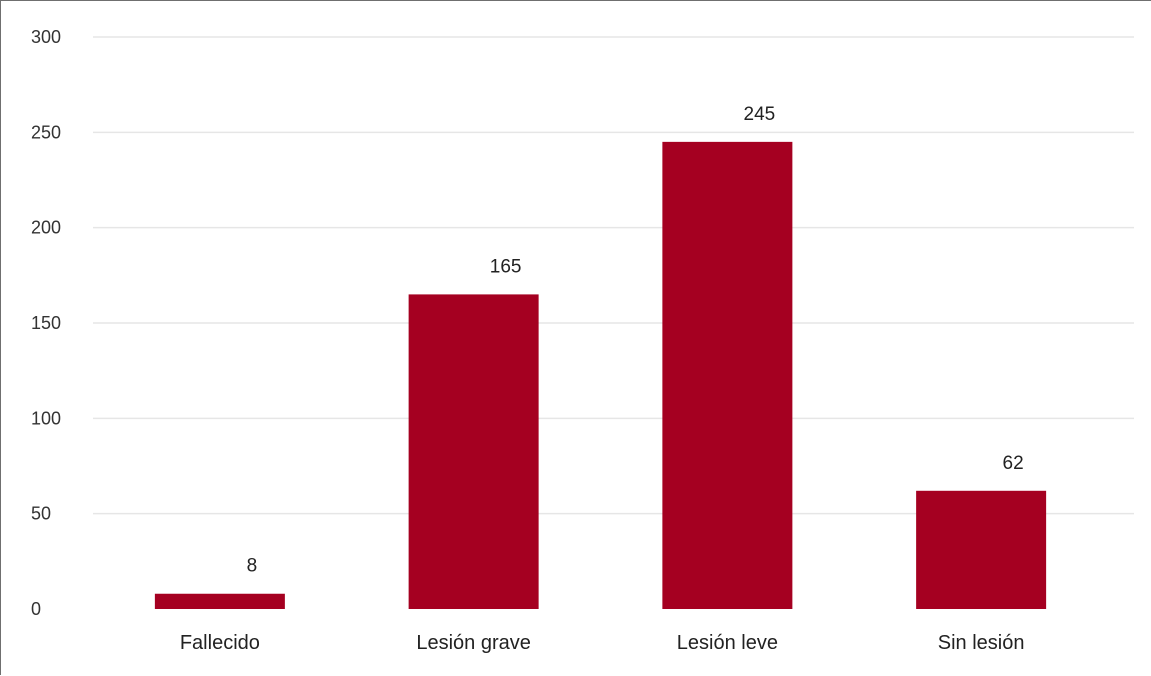 The width and height of the screenshot is (1151, 676). What do you see at coordinates (506, 266) in the screenshot?
I see `data-label: 165` at bounding box center [506, 266].